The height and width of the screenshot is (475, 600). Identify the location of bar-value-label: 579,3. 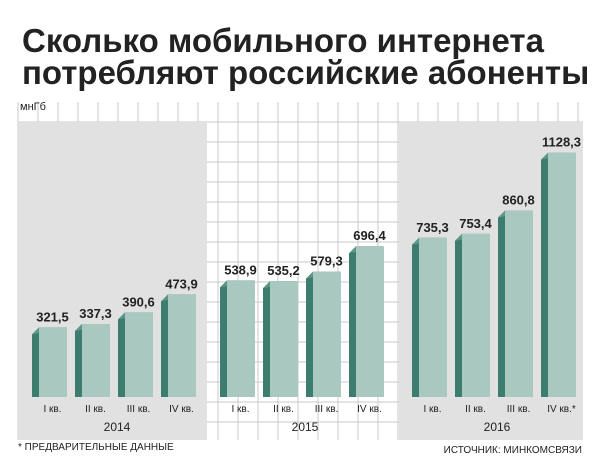
(326, 261).